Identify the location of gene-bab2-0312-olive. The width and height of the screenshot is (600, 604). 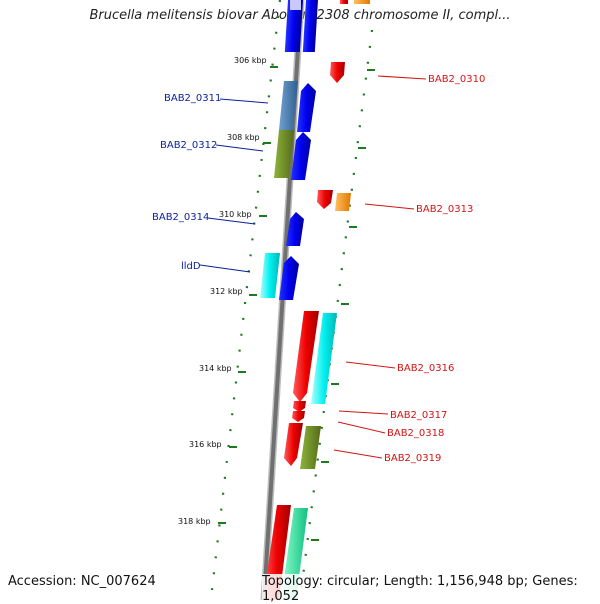
(284, 154).